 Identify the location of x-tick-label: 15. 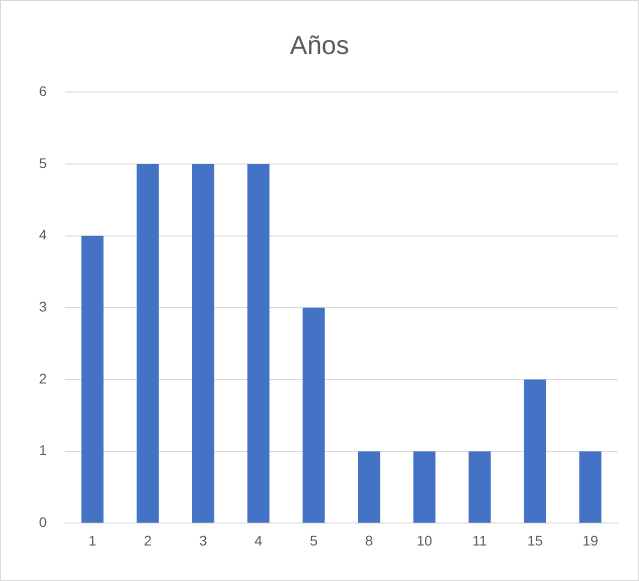
(535, 540).